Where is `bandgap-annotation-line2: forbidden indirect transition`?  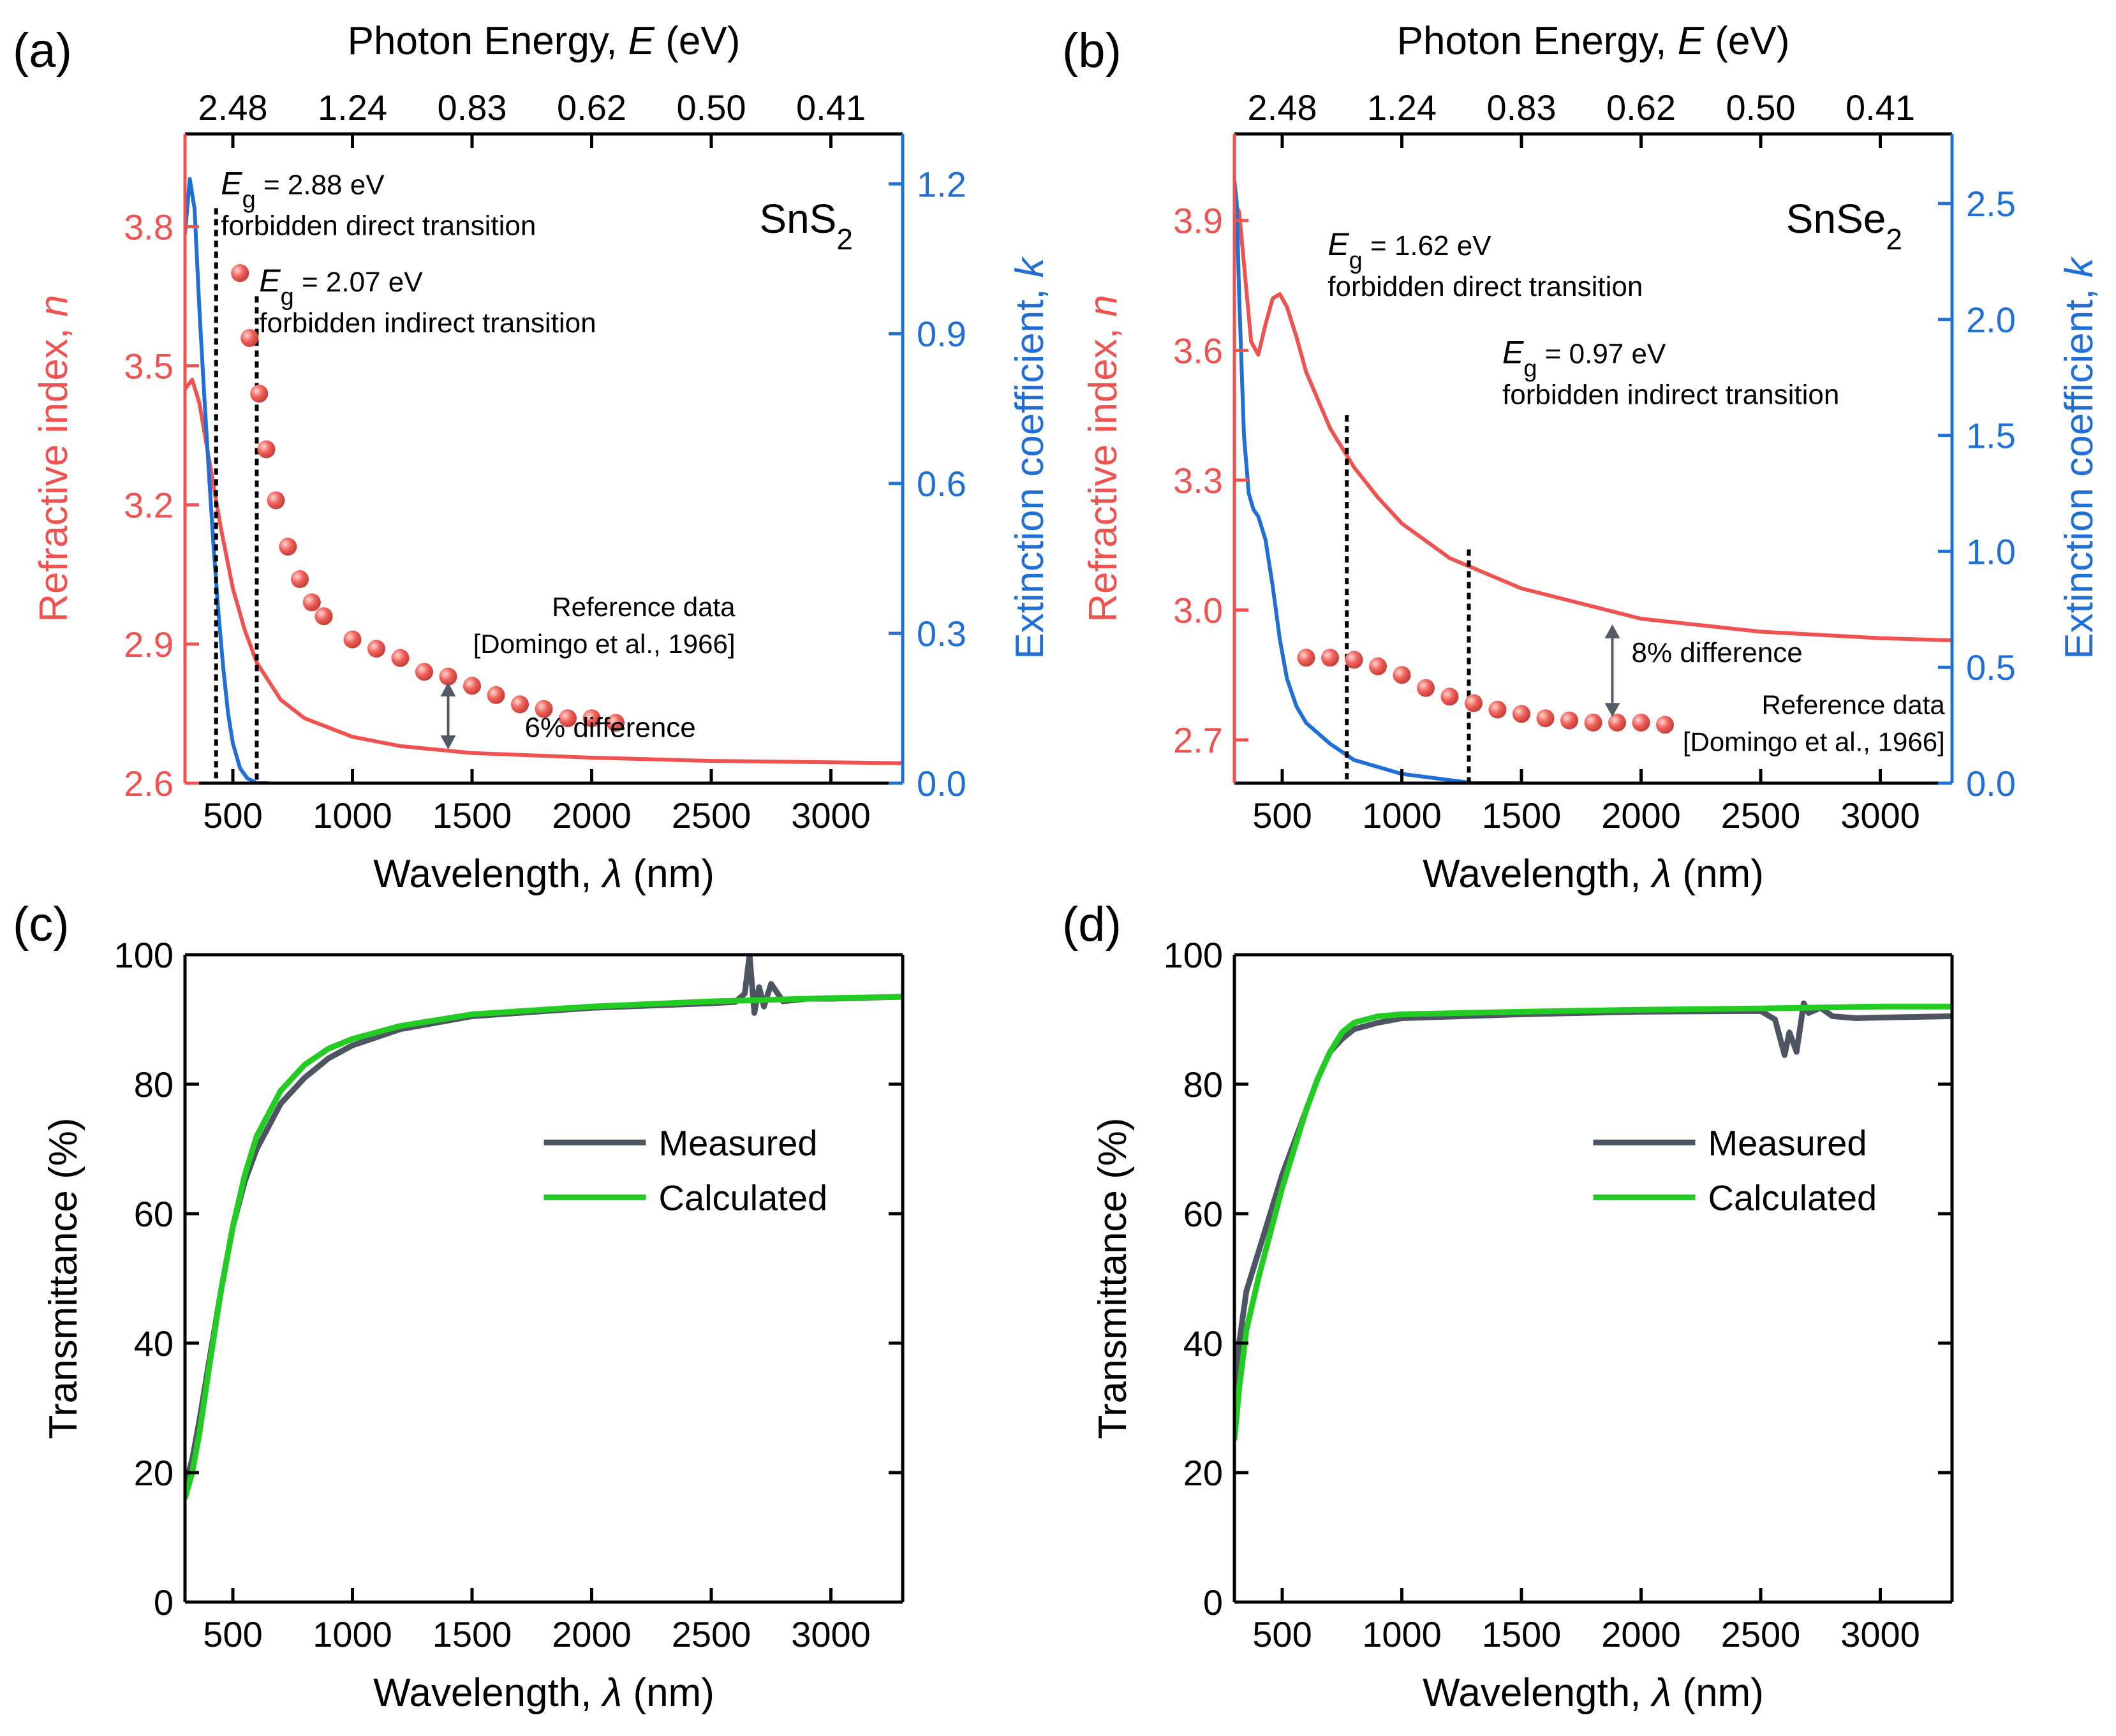 bandgap-annotation-line2: forbidden indirect transition is located at coordinates (1670, 395).